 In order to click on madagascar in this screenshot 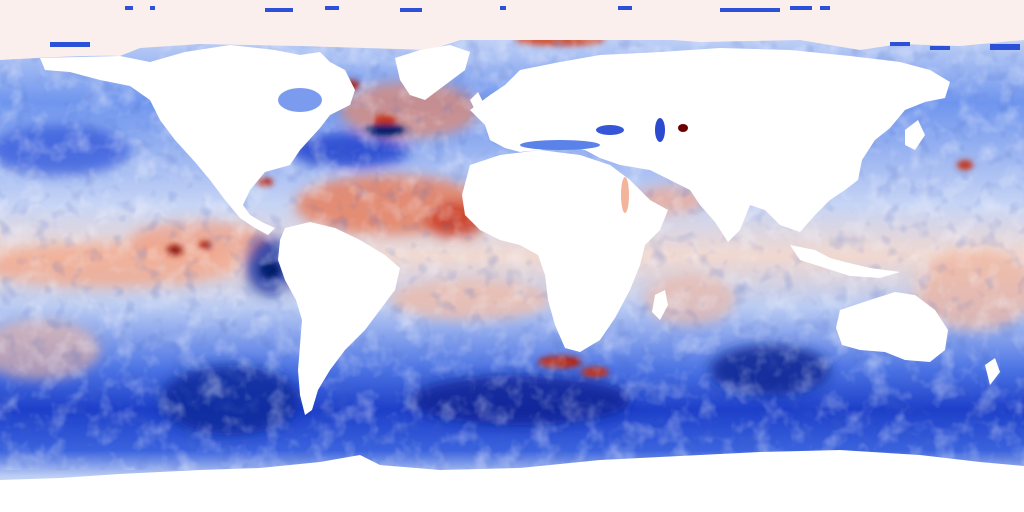, I will do `click(660, 305)`.